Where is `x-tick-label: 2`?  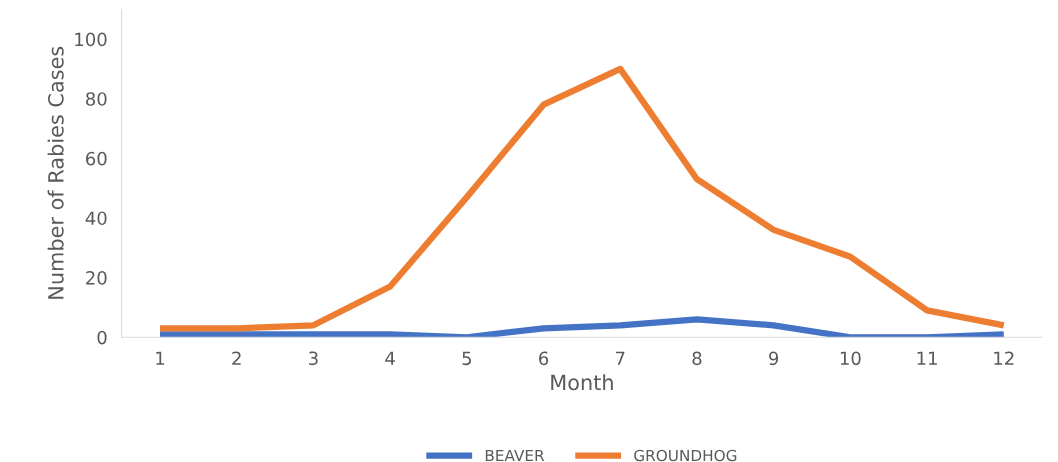 x-tick-label: 2 is located at coordinates (236, 358).